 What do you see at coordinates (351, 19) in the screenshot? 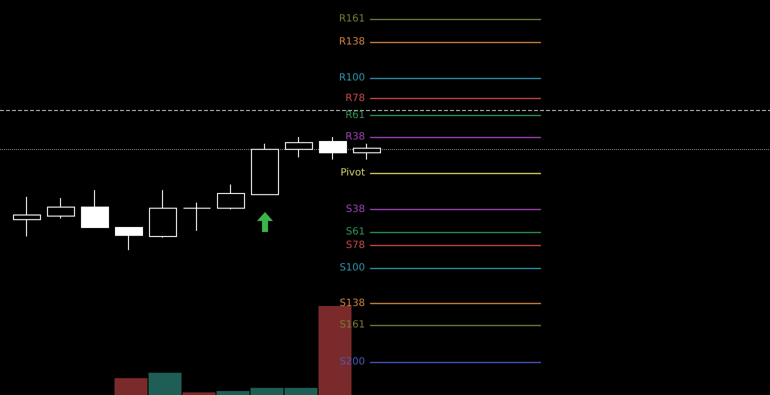
I see `ref-line-label: R161` at bounding box center [351, 19].